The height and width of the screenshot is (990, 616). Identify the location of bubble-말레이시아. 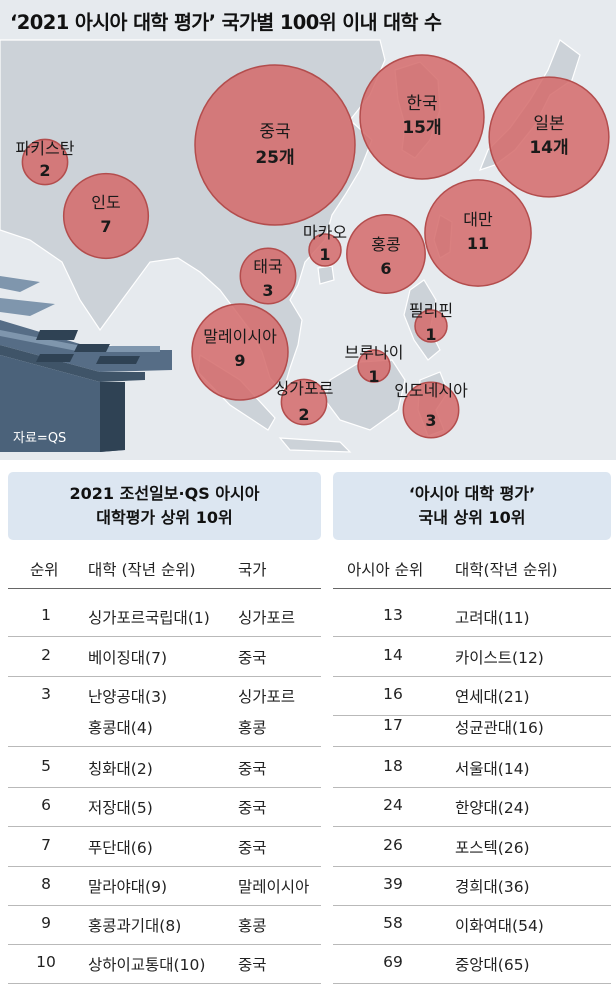
(240, 352).